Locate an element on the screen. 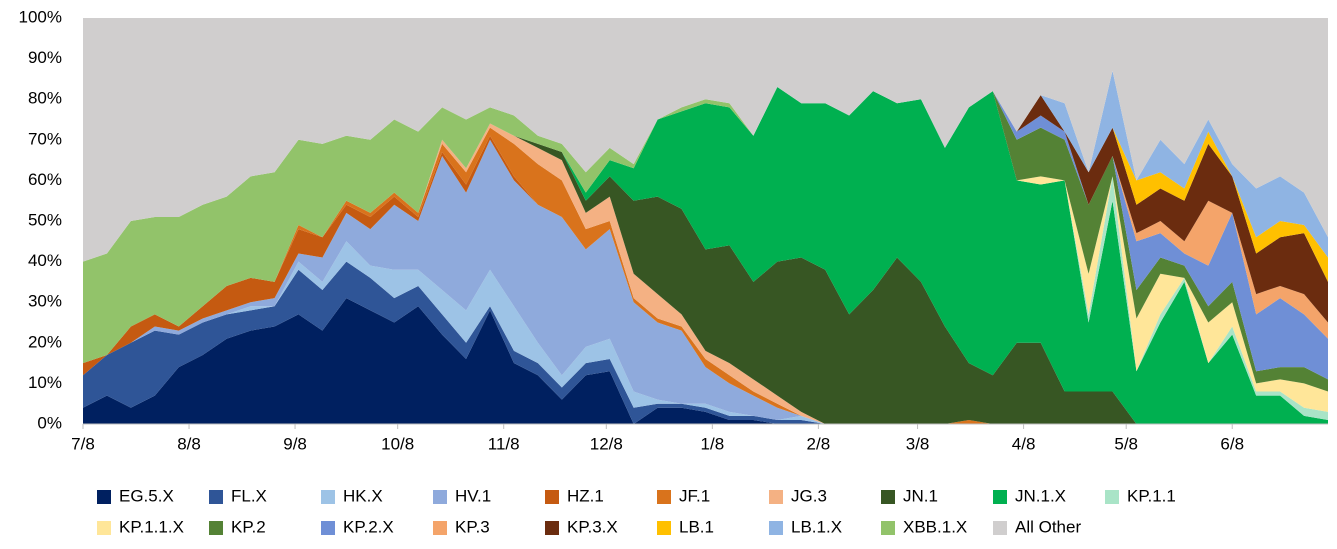 The image size is (1337, 549). x-tick-label: 3/8 is located at coordinates (918, 443).